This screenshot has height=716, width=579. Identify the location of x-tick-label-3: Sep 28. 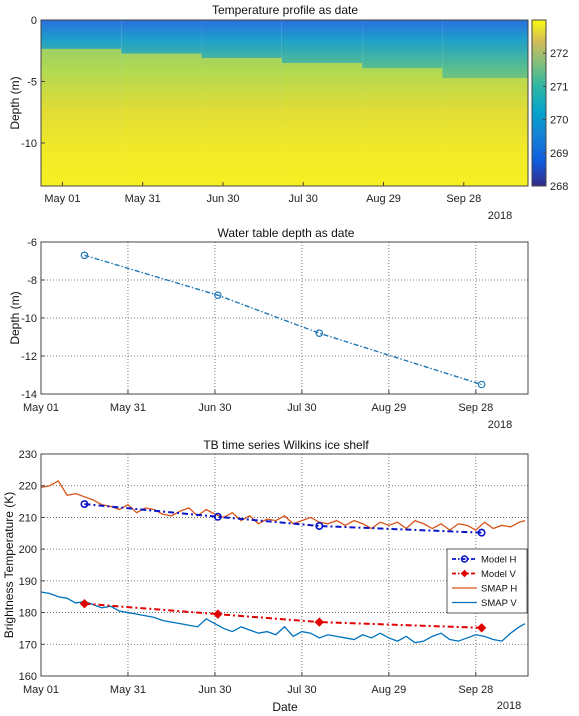
(475, 690).